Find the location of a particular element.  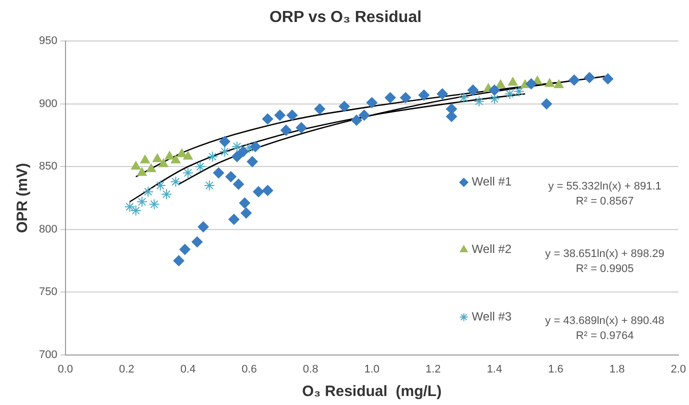

x-axis-title: O₃ Residual (mg/L) is located at coordinates (372, 391).